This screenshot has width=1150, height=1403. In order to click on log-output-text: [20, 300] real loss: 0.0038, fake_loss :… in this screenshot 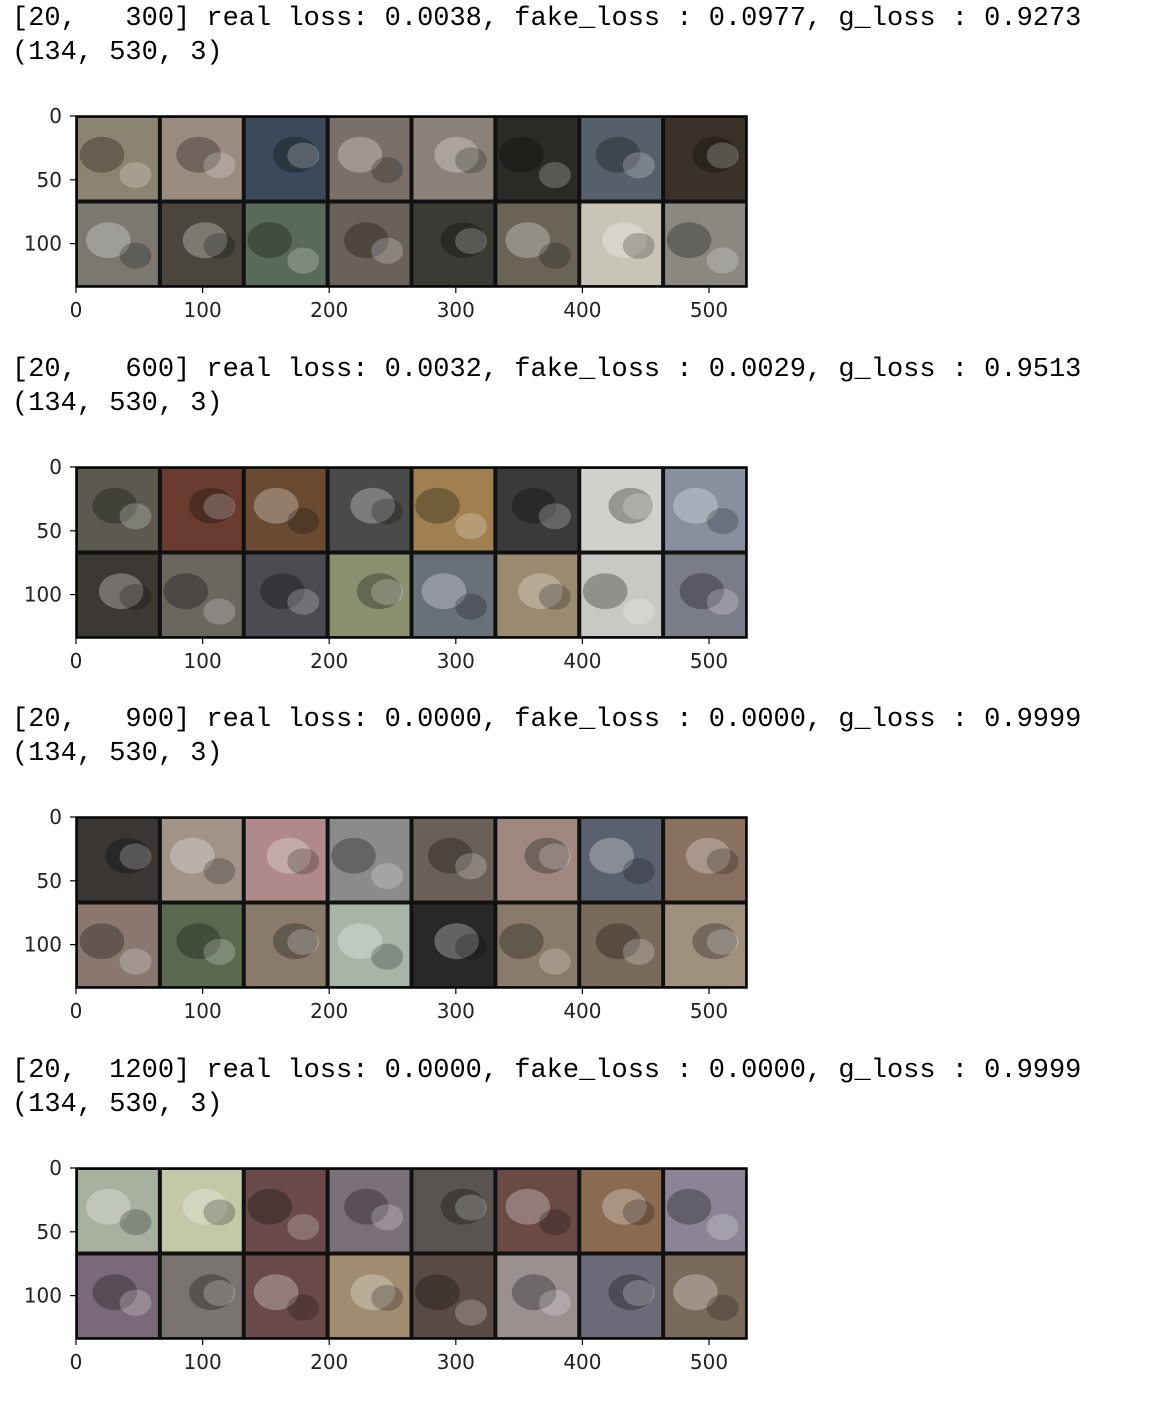, I will do `click(546, 36)`.